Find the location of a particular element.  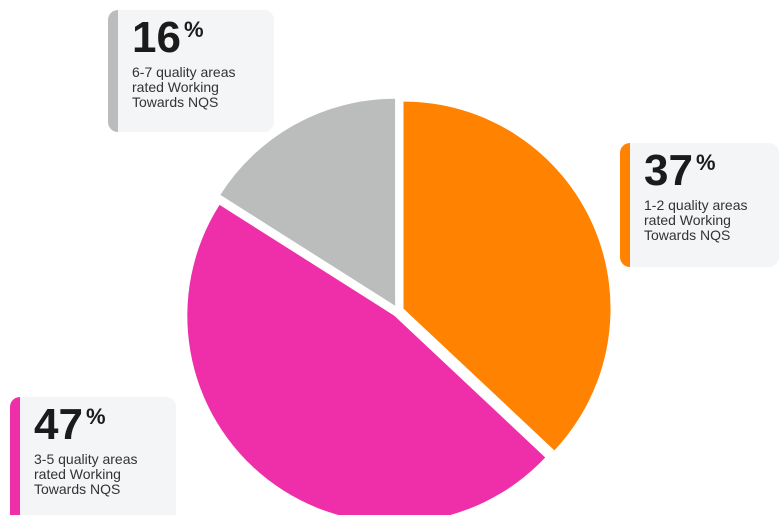

percent-value: 47 is located at coordinates (58, 424).